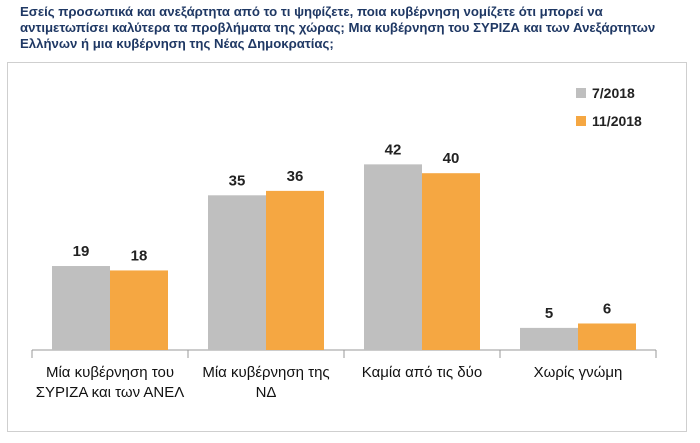  I want to click on bar-value-label: 42, so click(393, 149).